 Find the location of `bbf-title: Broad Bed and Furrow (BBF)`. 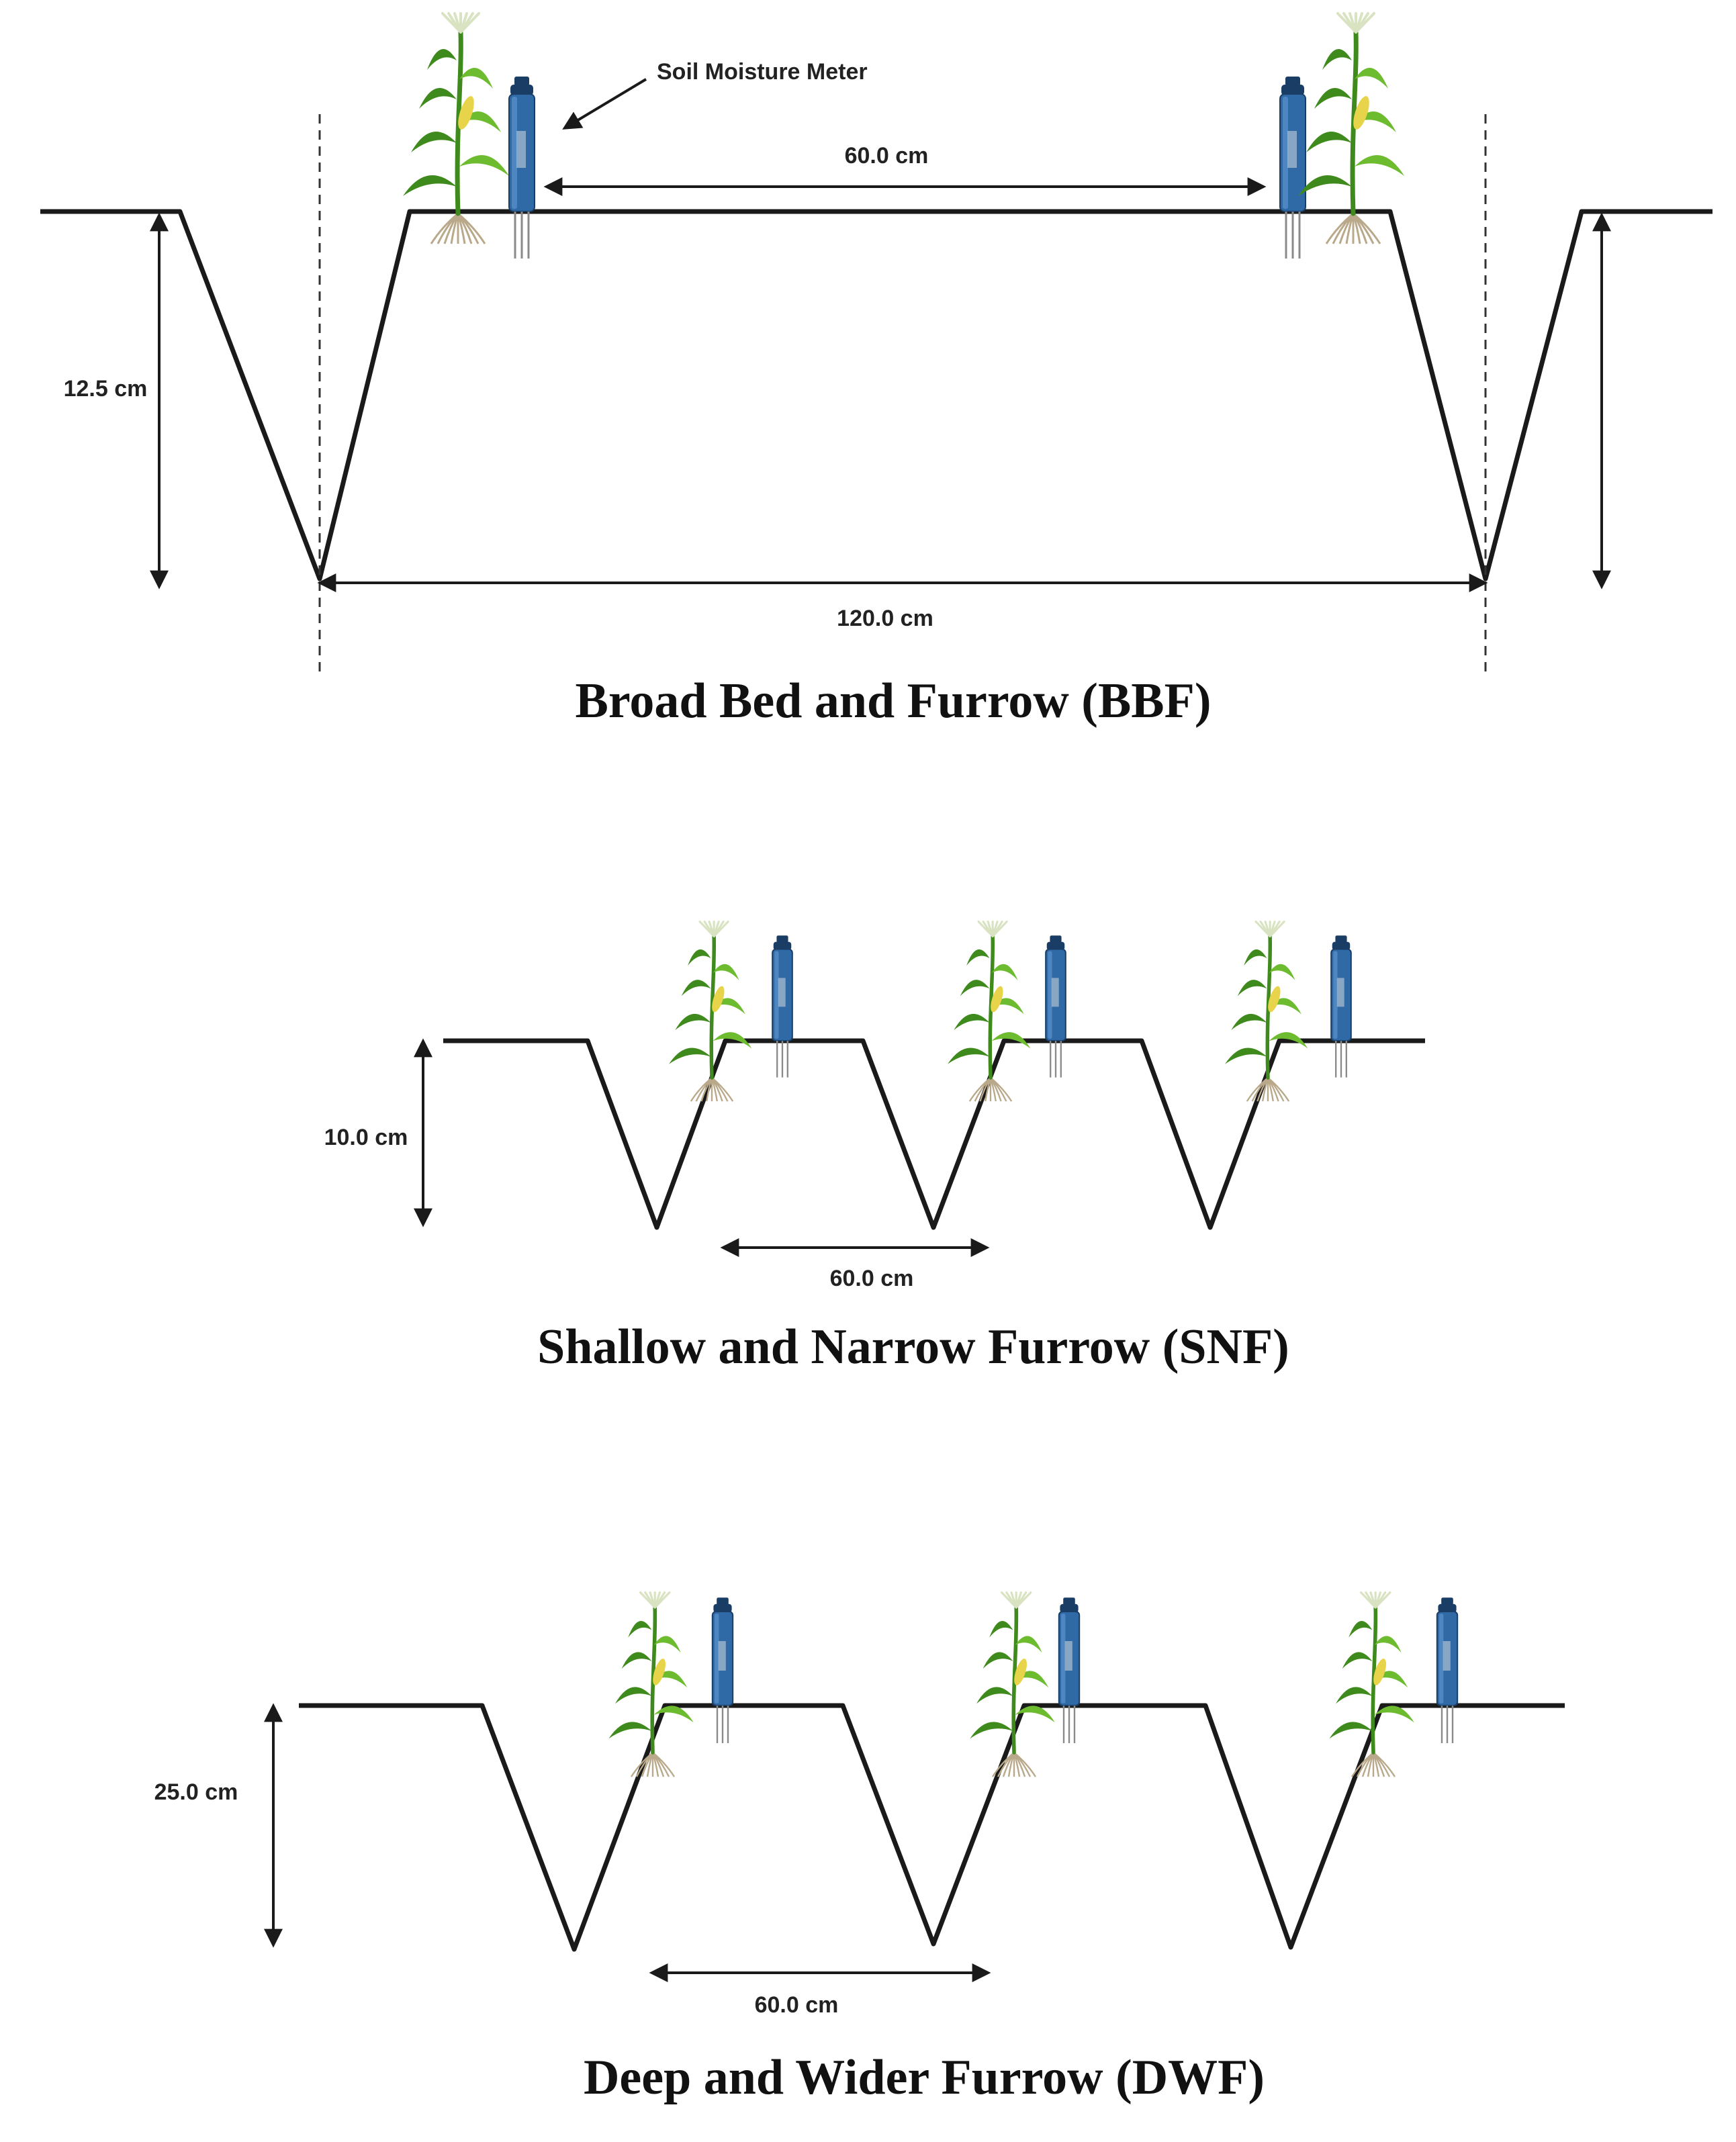

bbf-title: Broad Bed and Furrow (BBF) is located at coordinates (893, 701).